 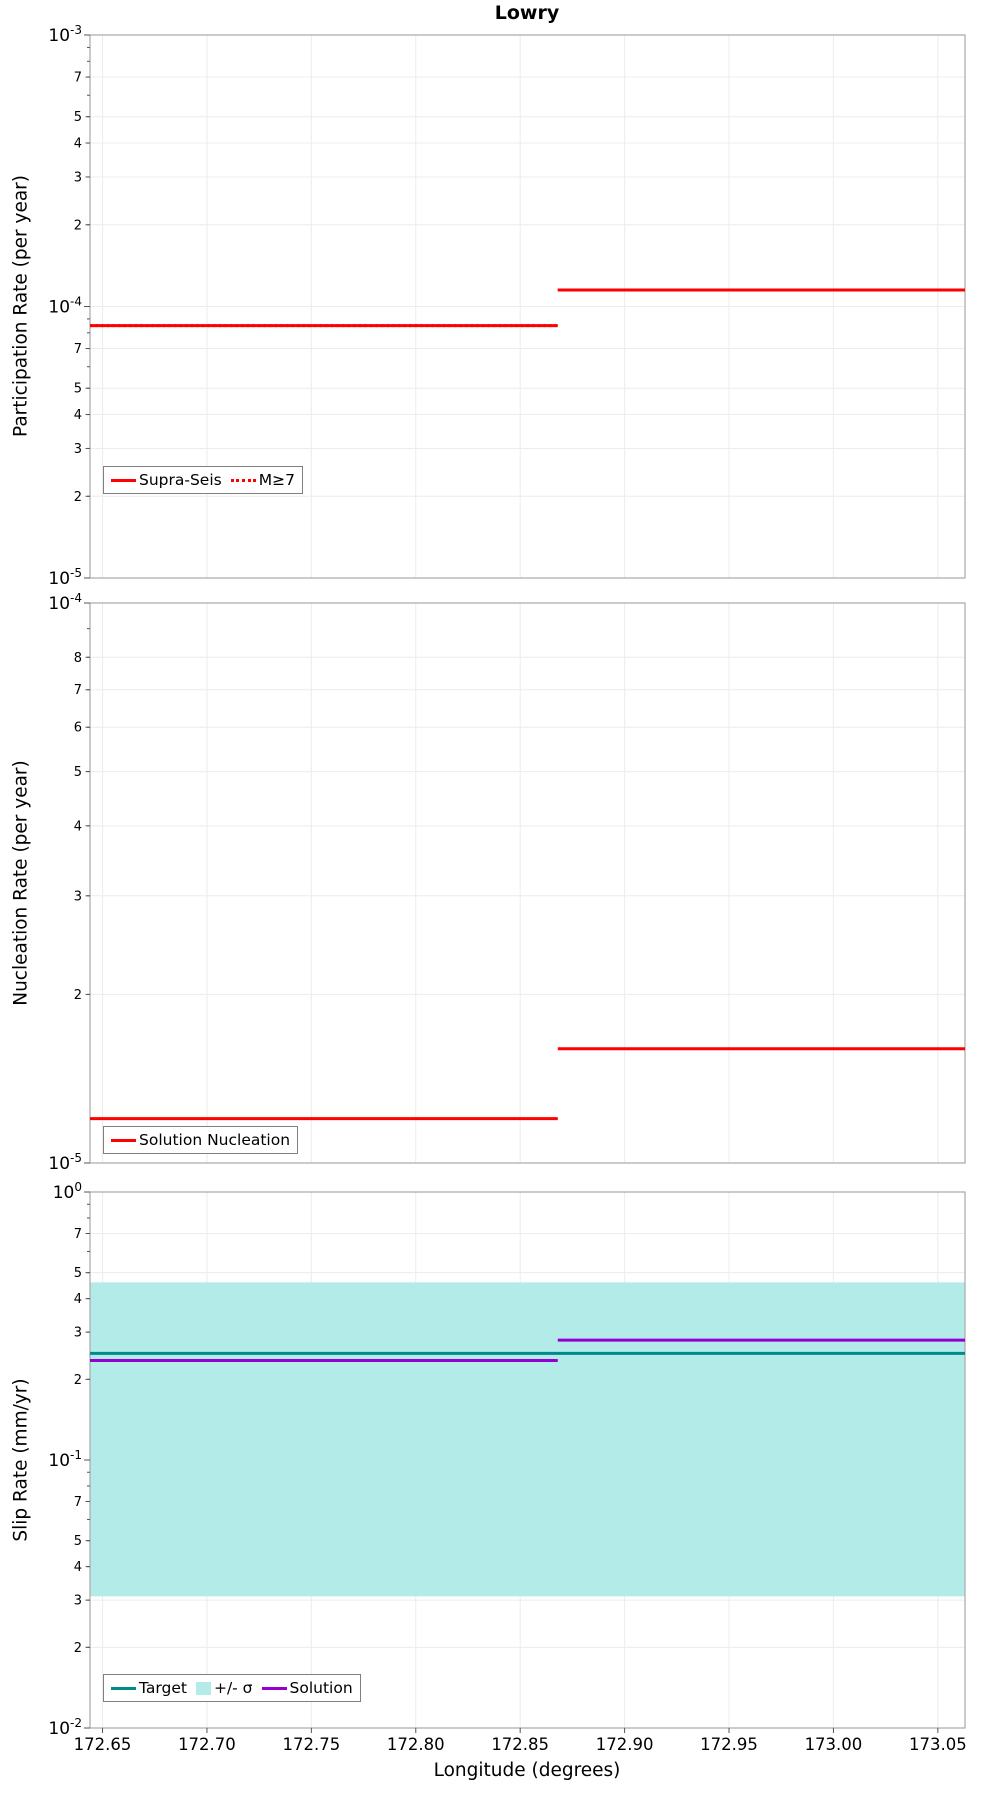 I want to click on solution-nucleation-line-swatch-icon, so click(x=123, y=1140).